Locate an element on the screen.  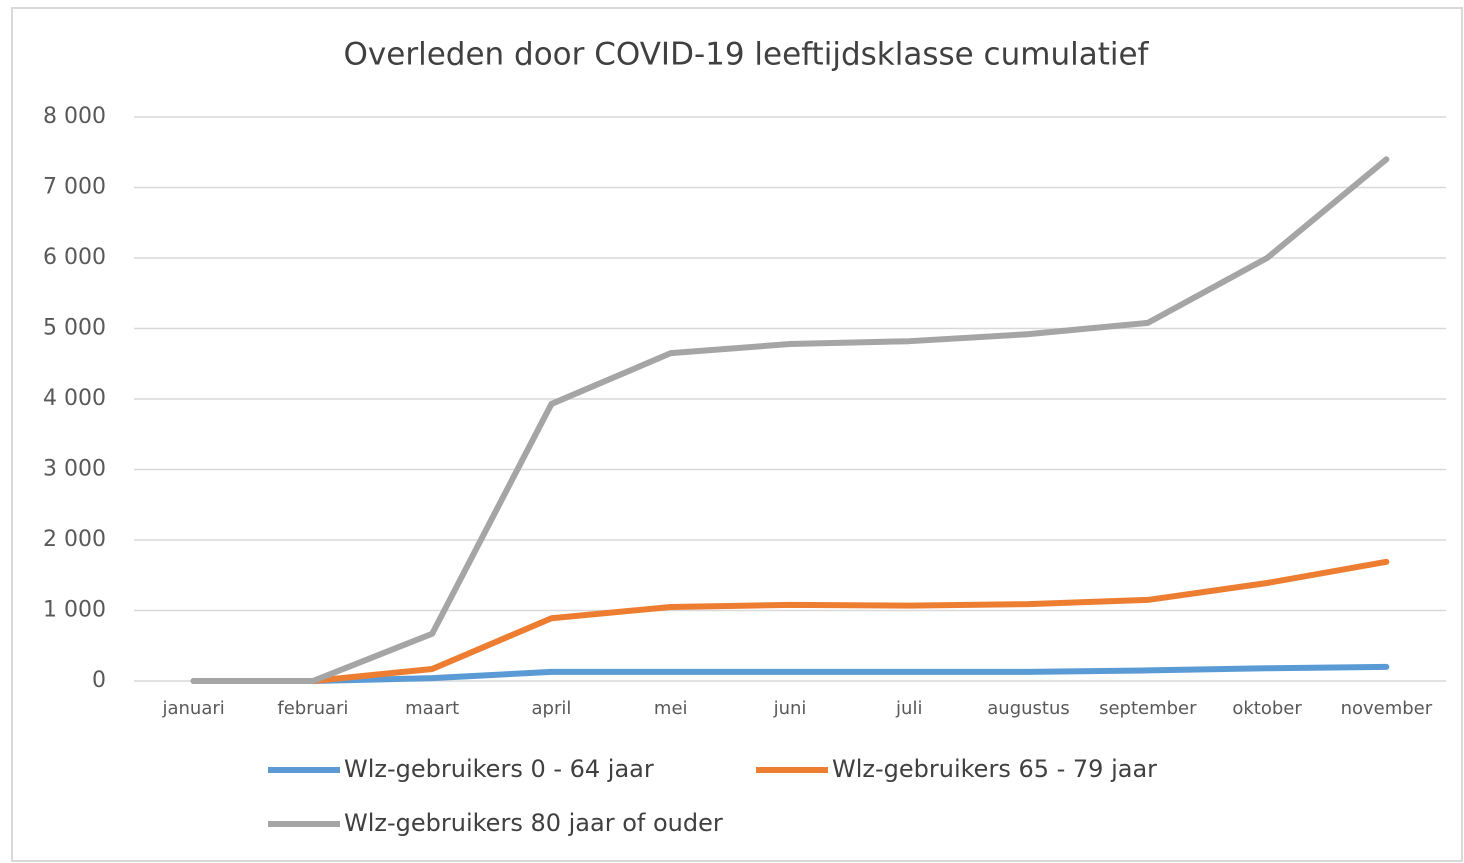
x-tick-label: maart is located at coordinates (432, 708).